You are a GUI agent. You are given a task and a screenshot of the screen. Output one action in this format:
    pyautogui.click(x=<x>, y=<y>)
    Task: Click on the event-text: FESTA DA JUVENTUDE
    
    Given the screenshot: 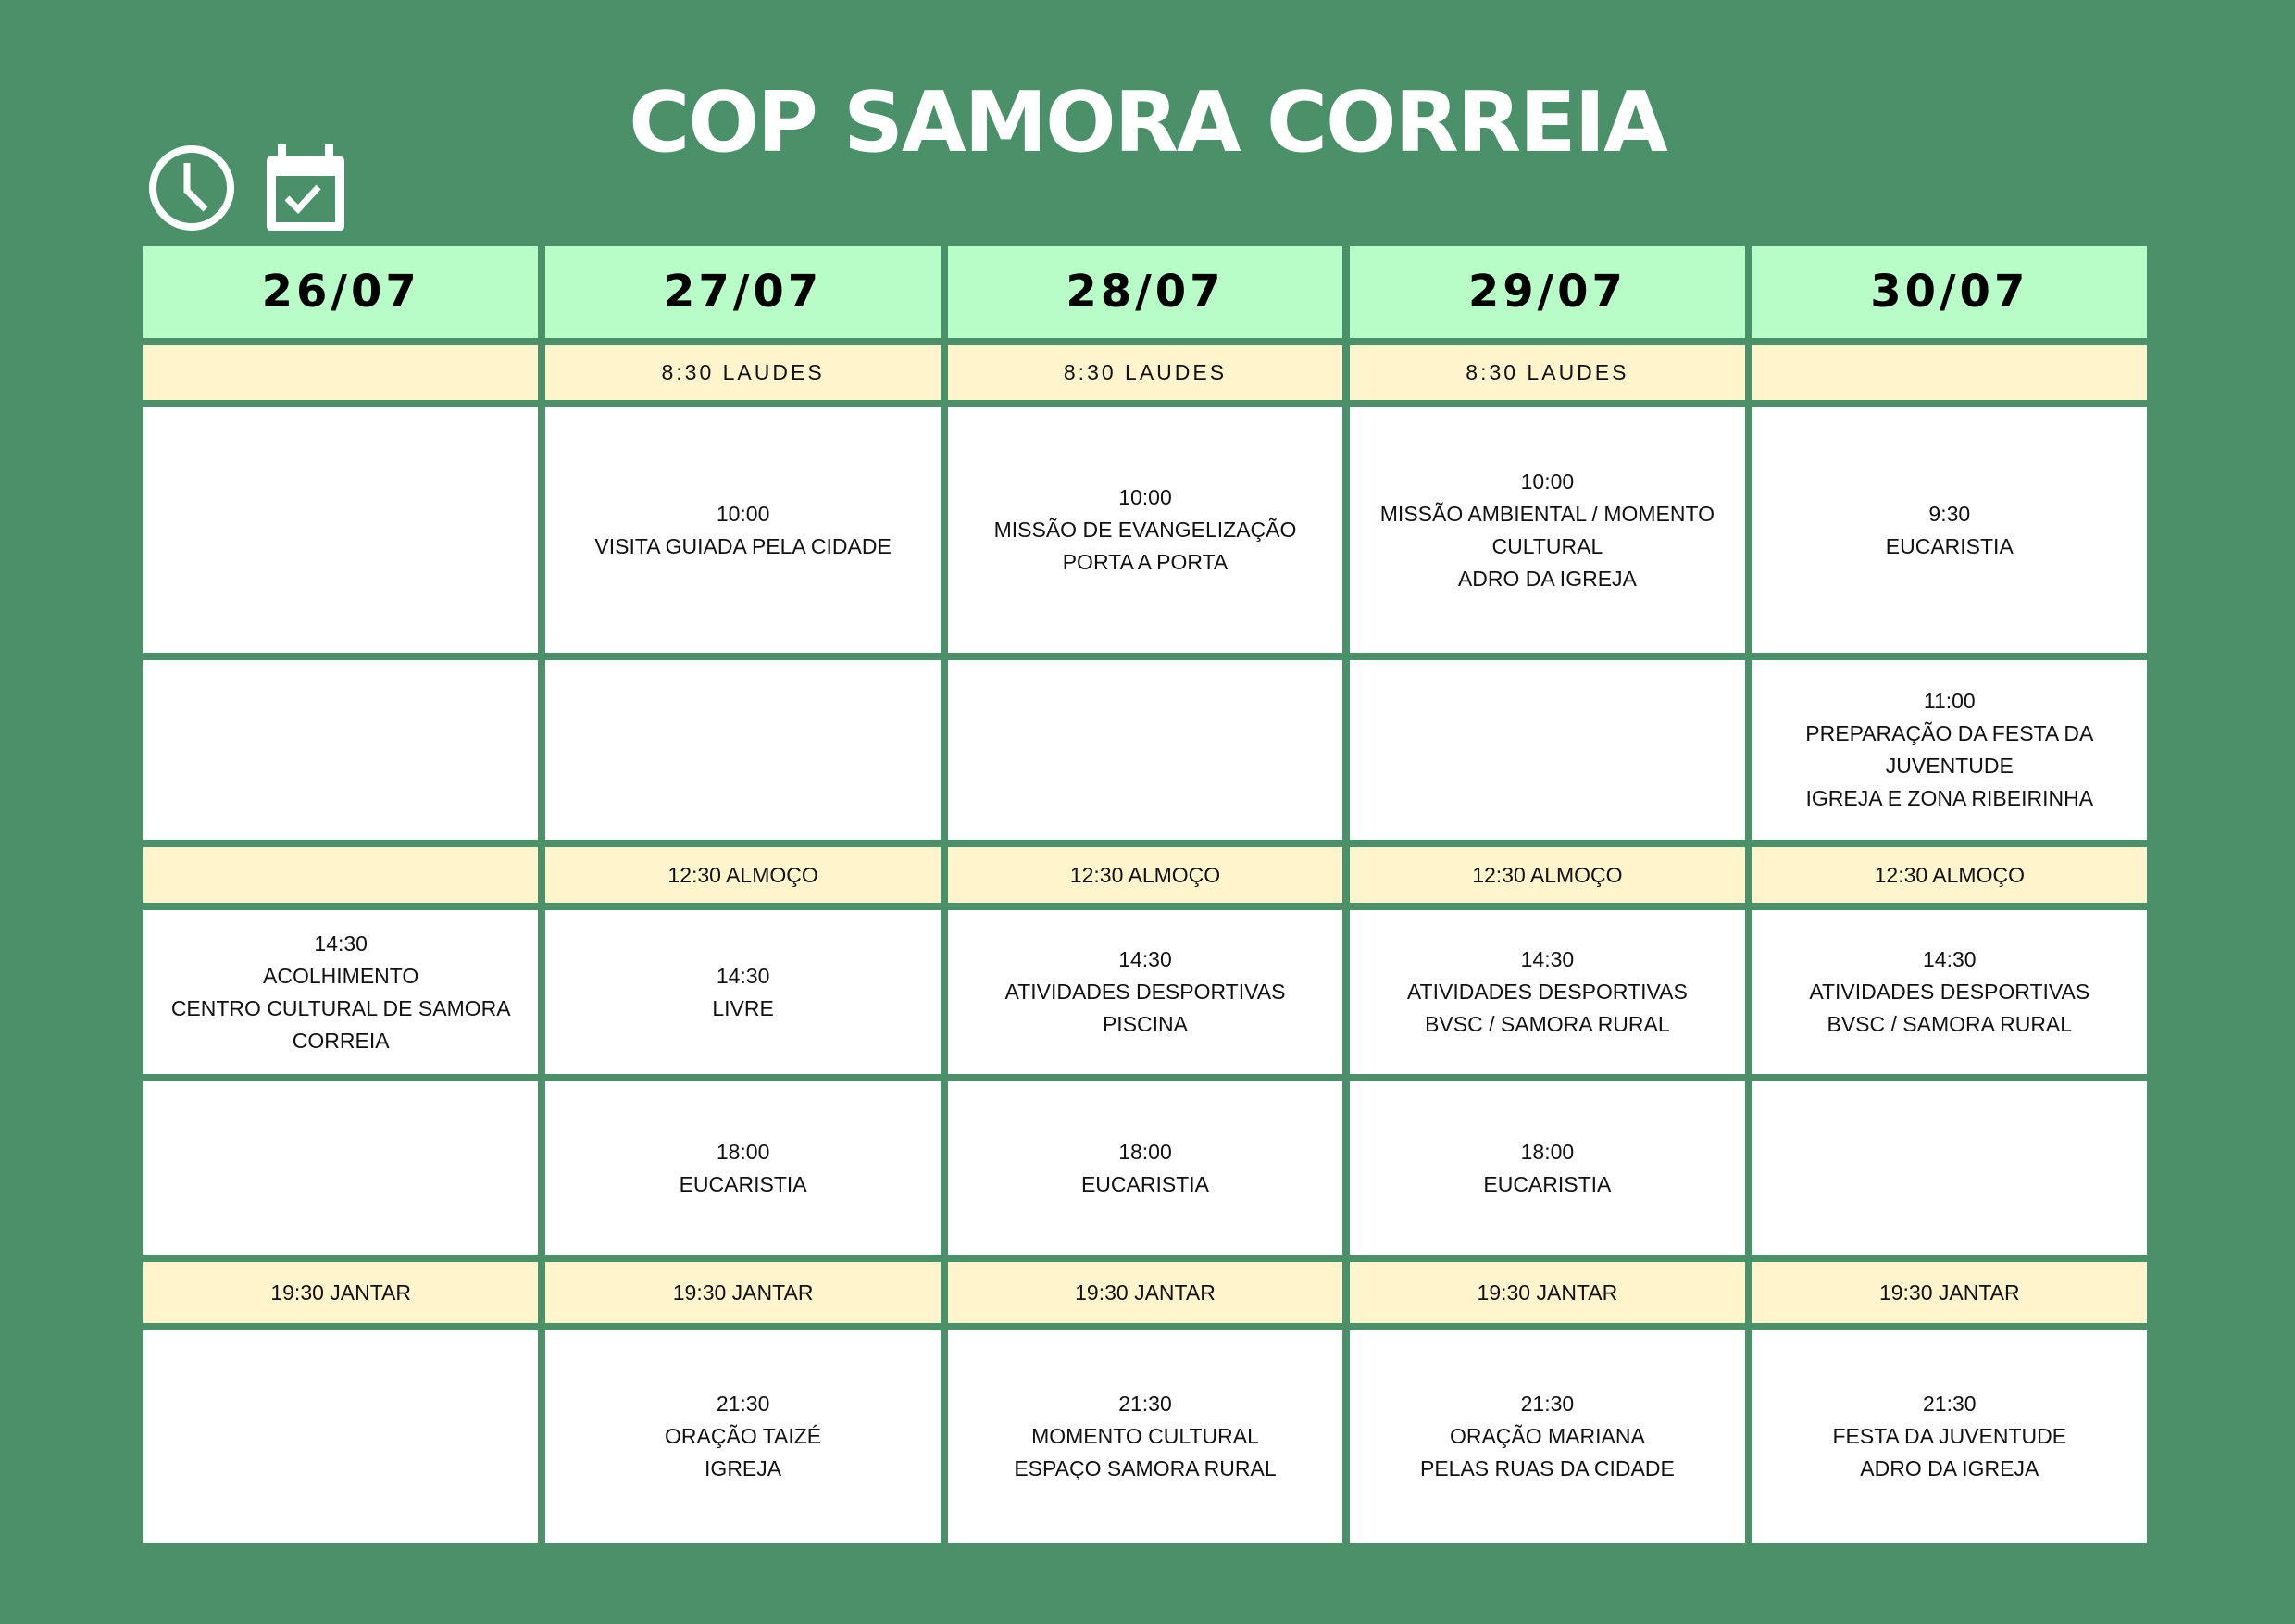 What is the action you would take?
    pyautogui.click(x=1950, y=1436)
    